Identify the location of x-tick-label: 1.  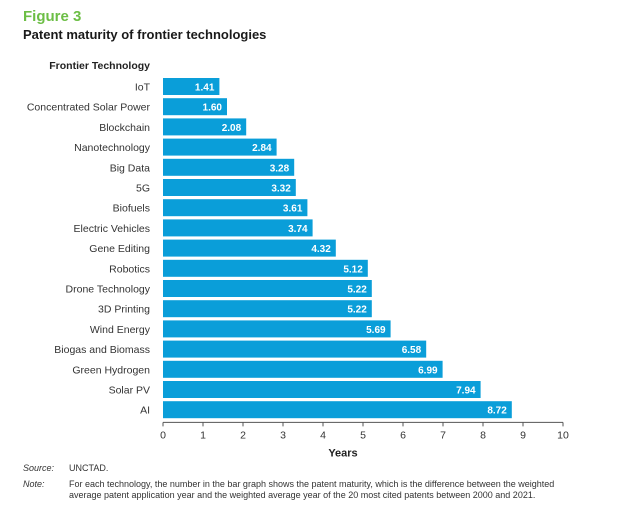
(203, 435).